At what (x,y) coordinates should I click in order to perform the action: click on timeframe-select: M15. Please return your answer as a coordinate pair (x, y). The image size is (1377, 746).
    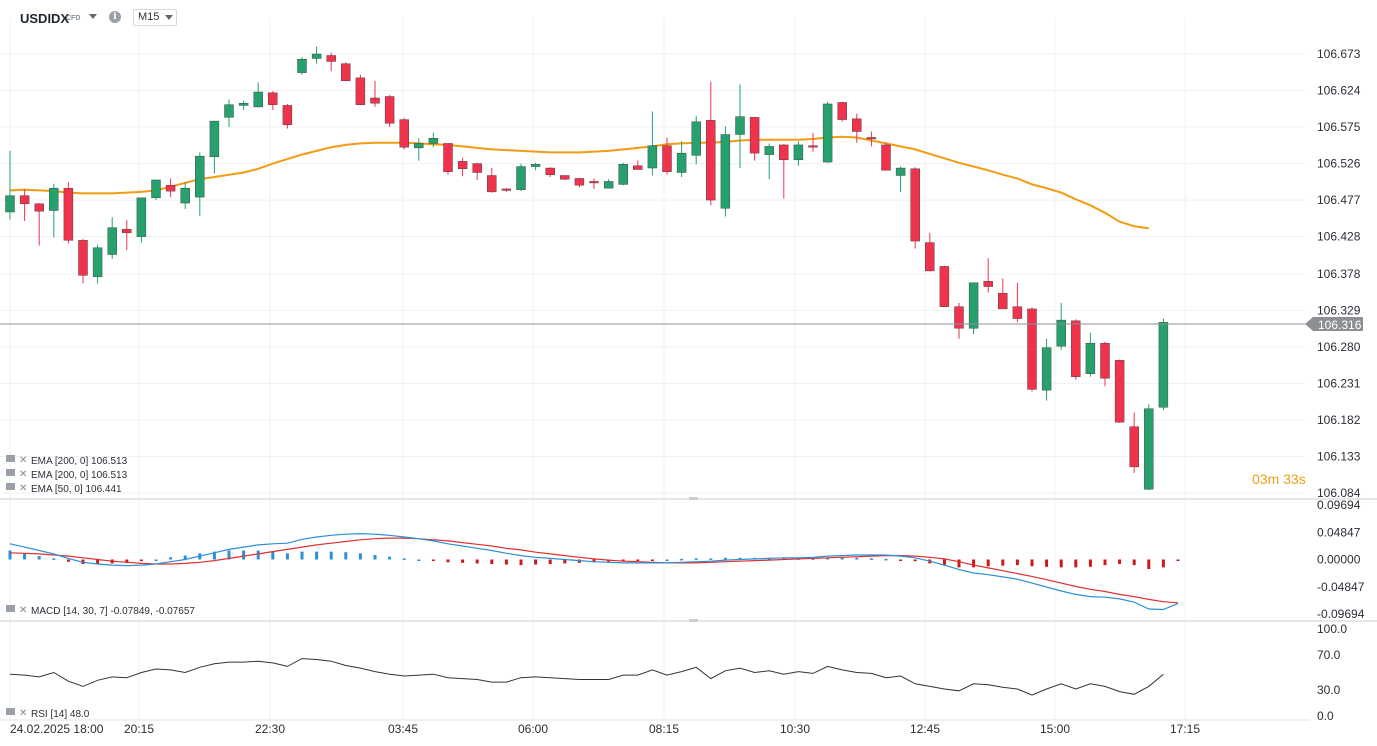
    Looking at the image, I should click on (155, 17).